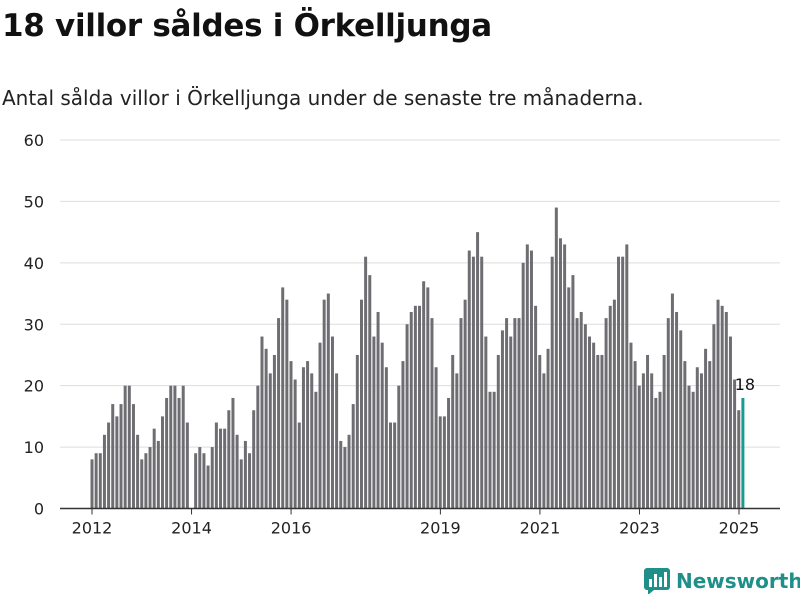  I want to click on data-label: 18, so click(745, 384).